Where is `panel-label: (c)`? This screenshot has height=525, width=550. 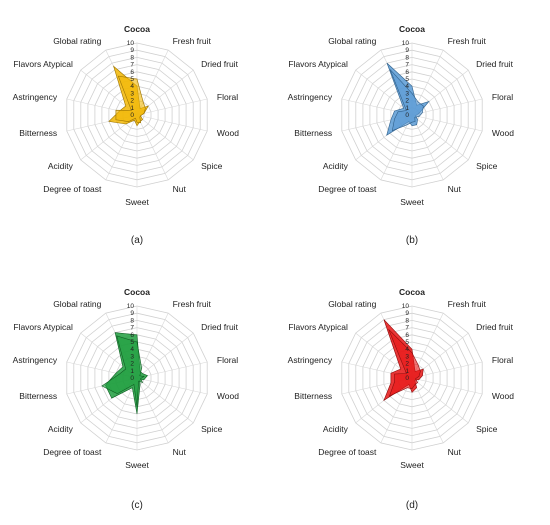
panel-label: (c) is located at coordinates (137, 505).